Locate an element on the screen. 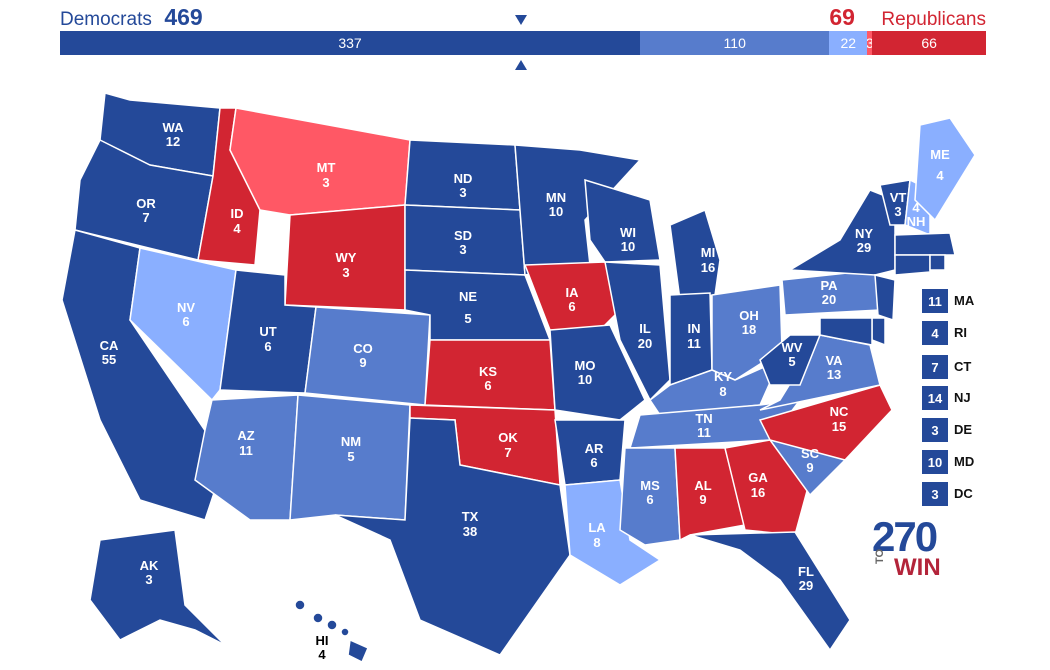  democrats-header: Democrats 469 is located at coordinates (131, 17).